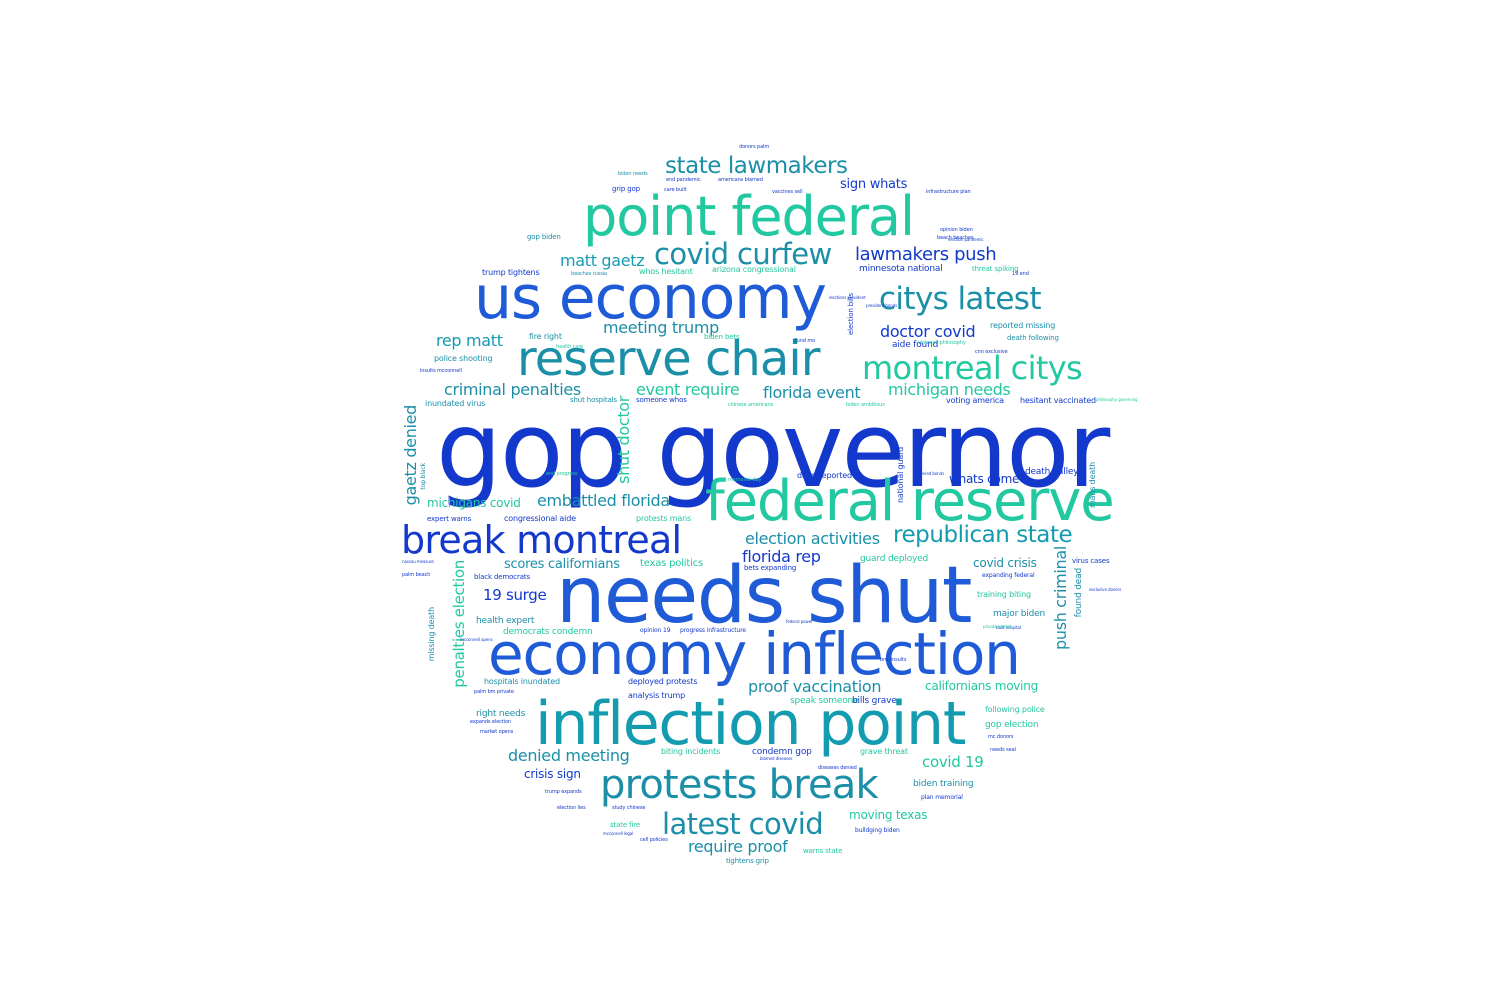  Describe the element at coordinates (812, 392) in the screenshot. I see `word-florida-event: florida event` at that location.